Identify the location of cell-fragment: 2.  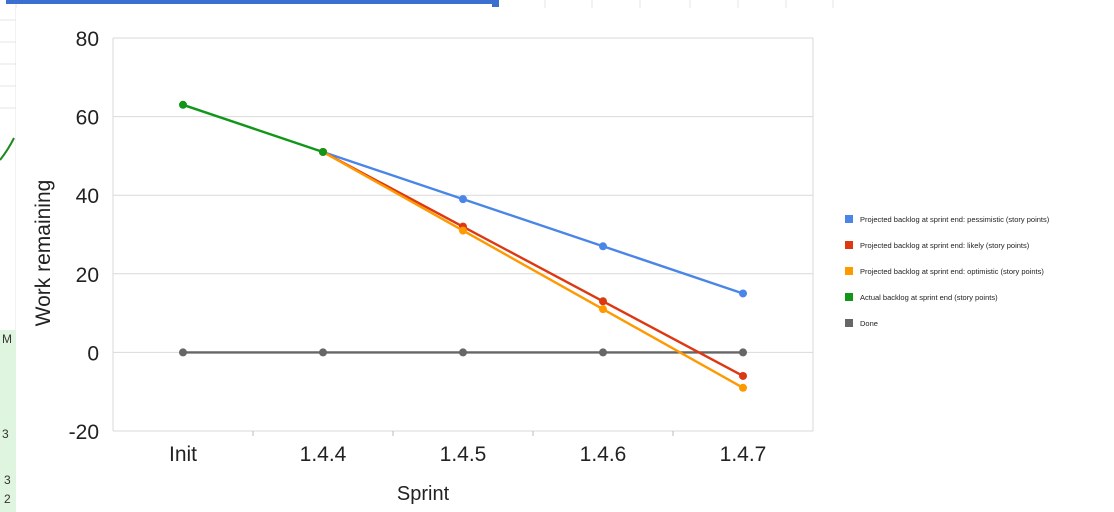
(7, 499).